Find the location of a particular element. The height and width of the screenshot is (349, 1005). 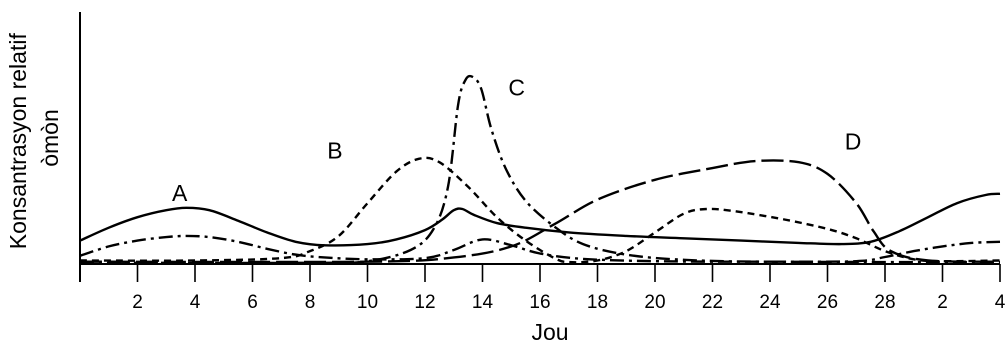

series-label-d: D is located at coordinates (853, 141).